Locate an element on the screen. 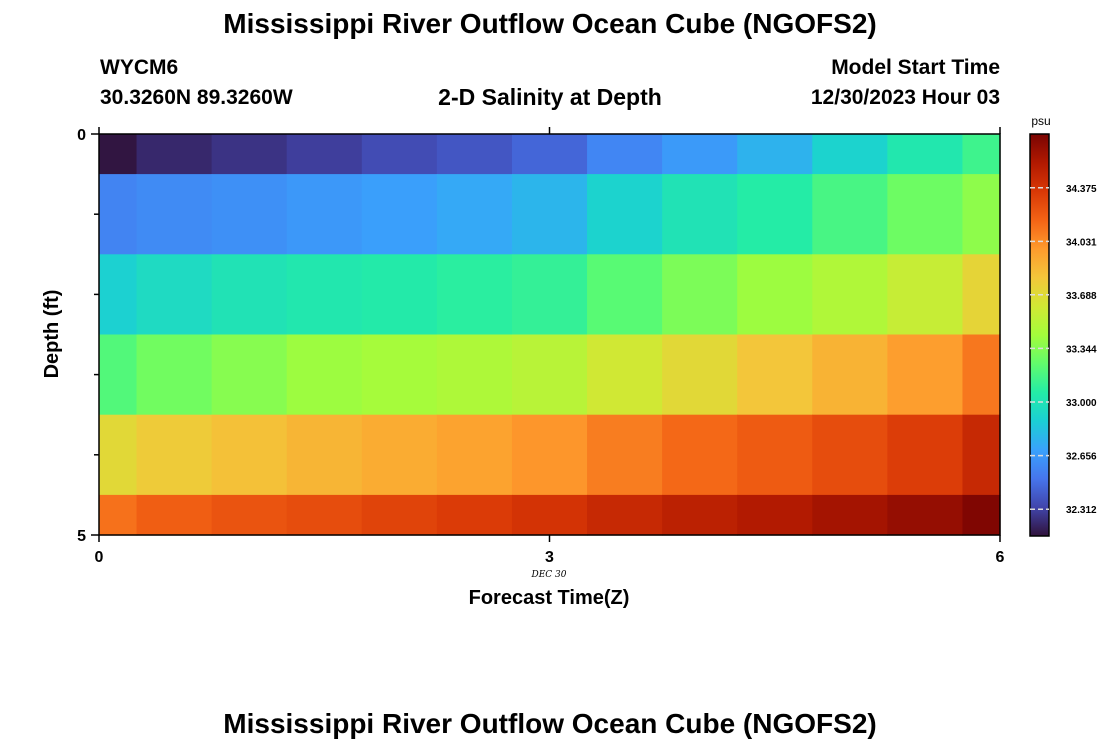  colorbar-tick-label: 33.000 is located at coordinates (1081, 403).